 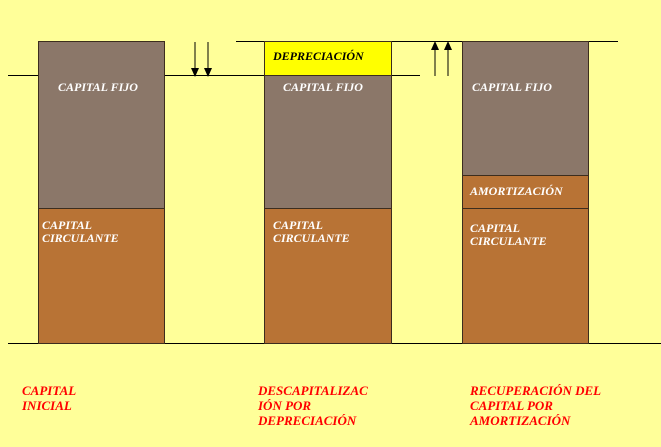 What do you see at coordinates (101, 125) in the screenshot?
I see `col1-fixed-capital-block` at bounding box center [101, 125].